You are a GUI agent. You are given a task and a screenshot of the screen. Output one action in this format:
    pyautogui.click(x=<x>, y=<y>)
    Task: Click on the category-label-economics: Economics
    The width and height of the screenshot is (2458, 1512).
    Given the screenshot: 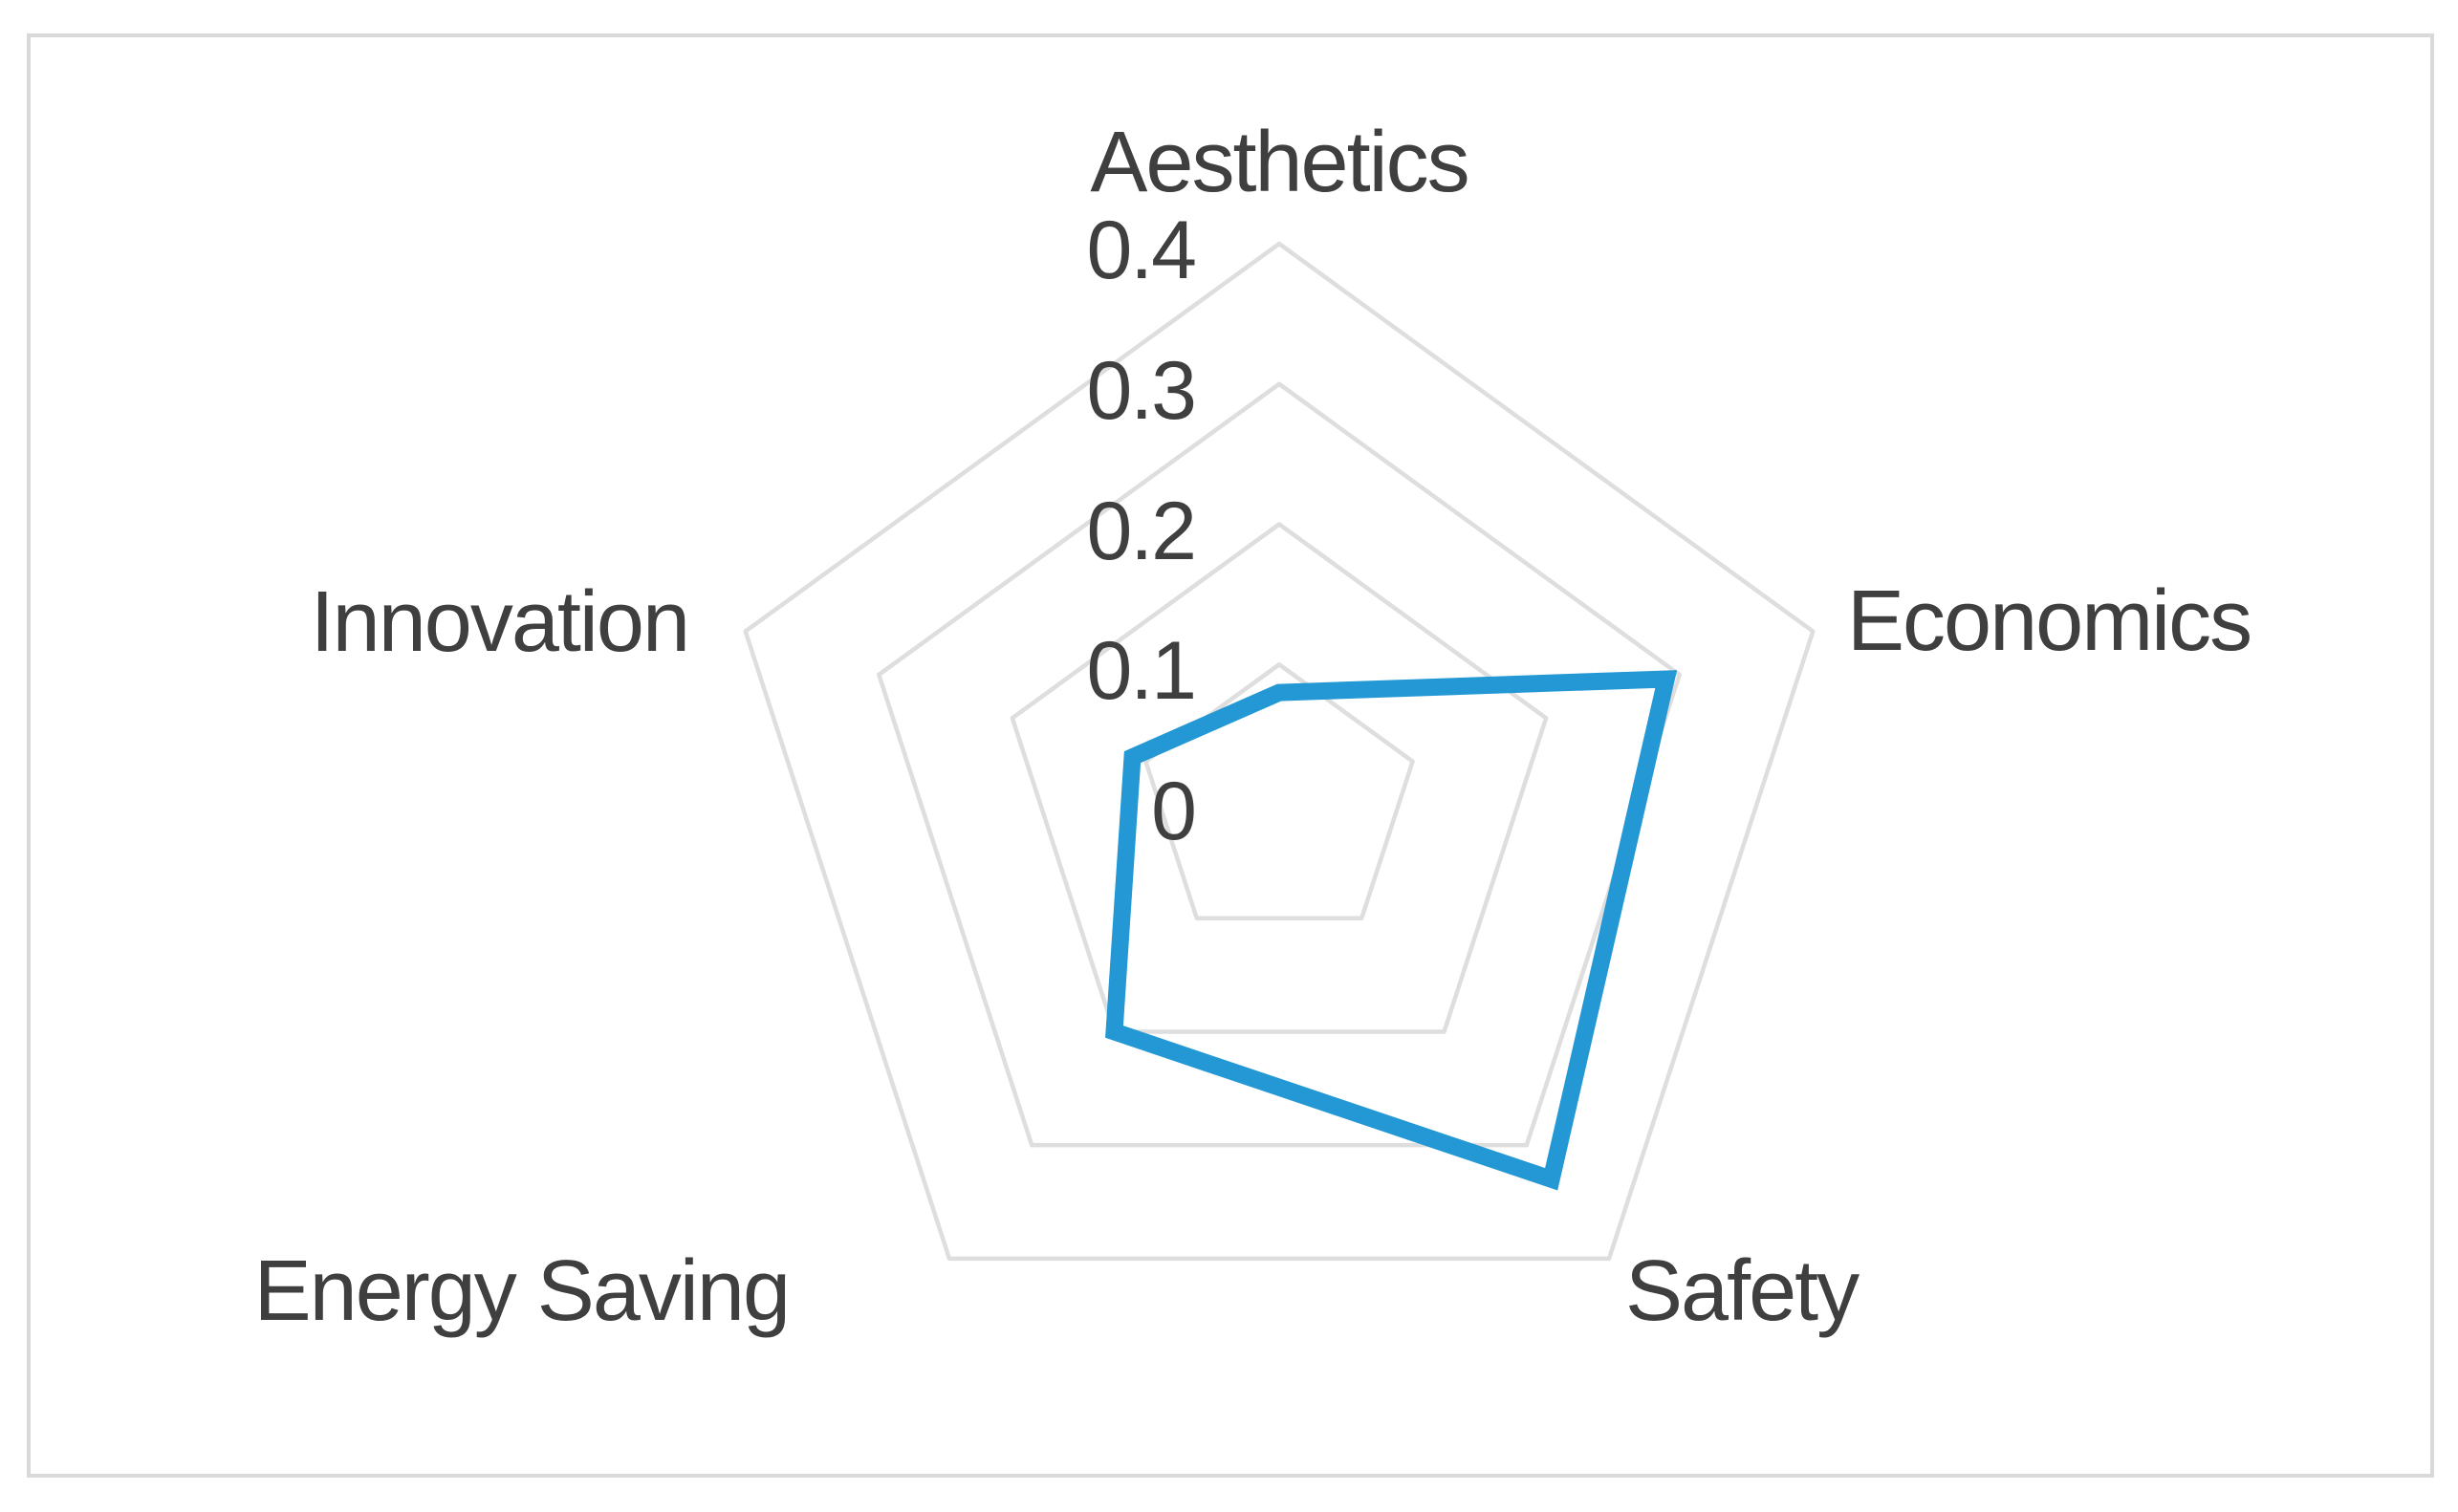 What is the action you would take?
    pyautogui.click(x=2049, y=621)
    